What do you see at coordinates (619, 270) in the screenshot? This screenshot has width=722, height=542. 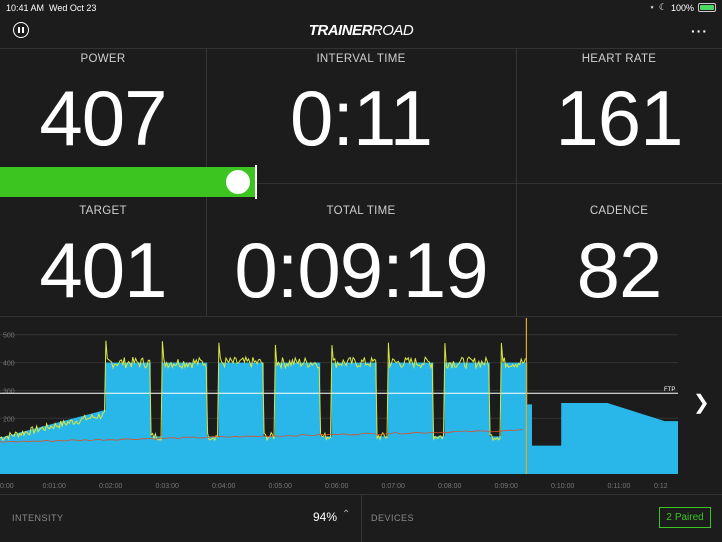 I see `cadence-value: 82` at bounding box center [619, 270].